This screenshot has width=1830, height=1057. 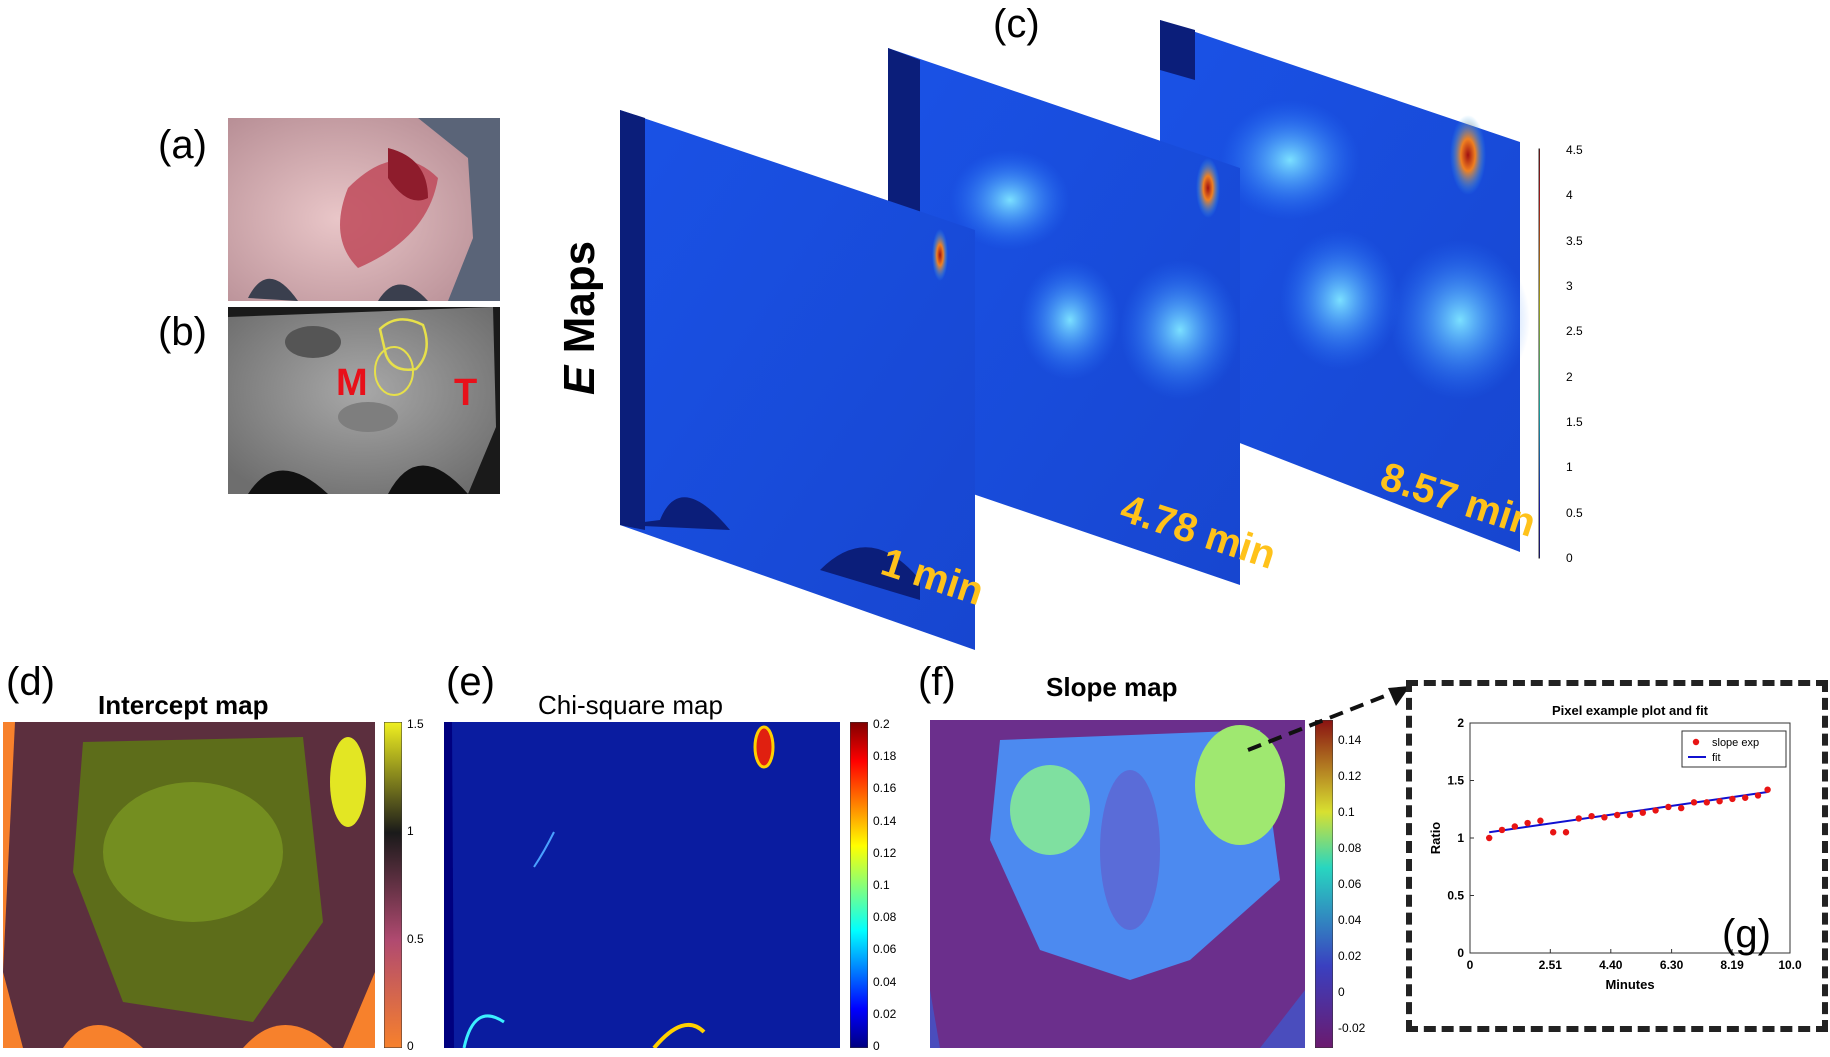 What do you see at coordinates (937, 682) in the screenshot?
I see `panel-f-label: (f)` at bounding box center [937, 682].